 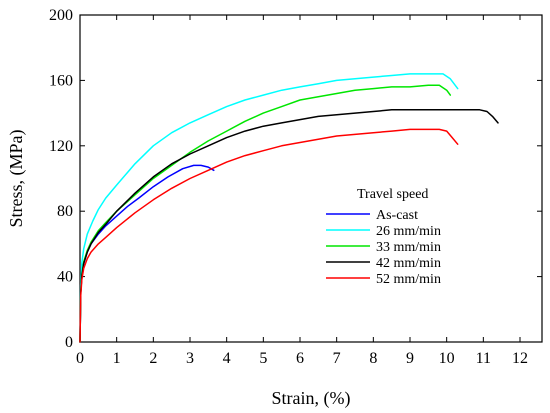 I want to click on legend-label-1: As-cast, so click(x=397, y=215).